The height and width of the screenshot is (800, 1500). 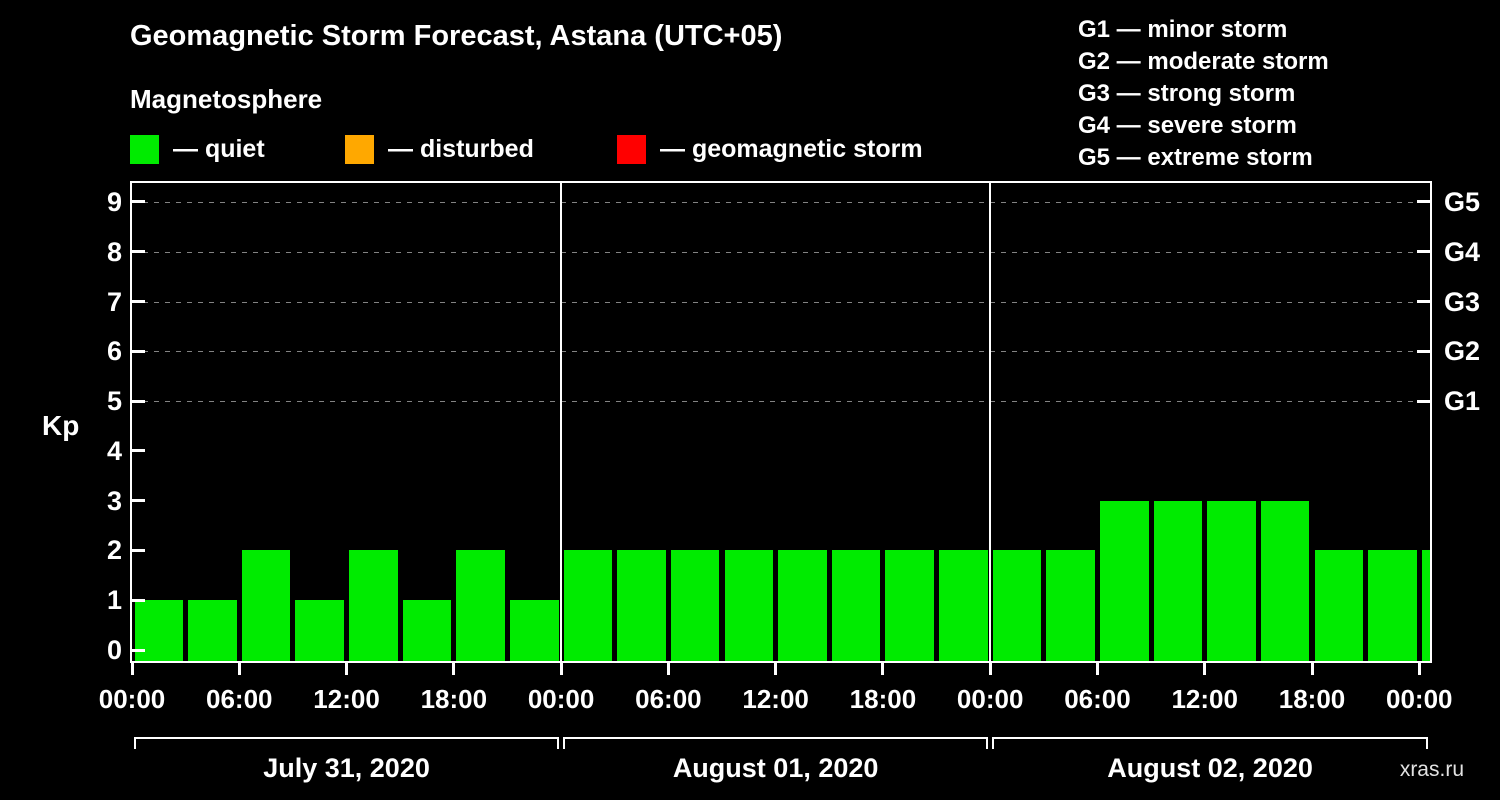 I want to click on storm-swatch-icon, so click(x=631, y=149).